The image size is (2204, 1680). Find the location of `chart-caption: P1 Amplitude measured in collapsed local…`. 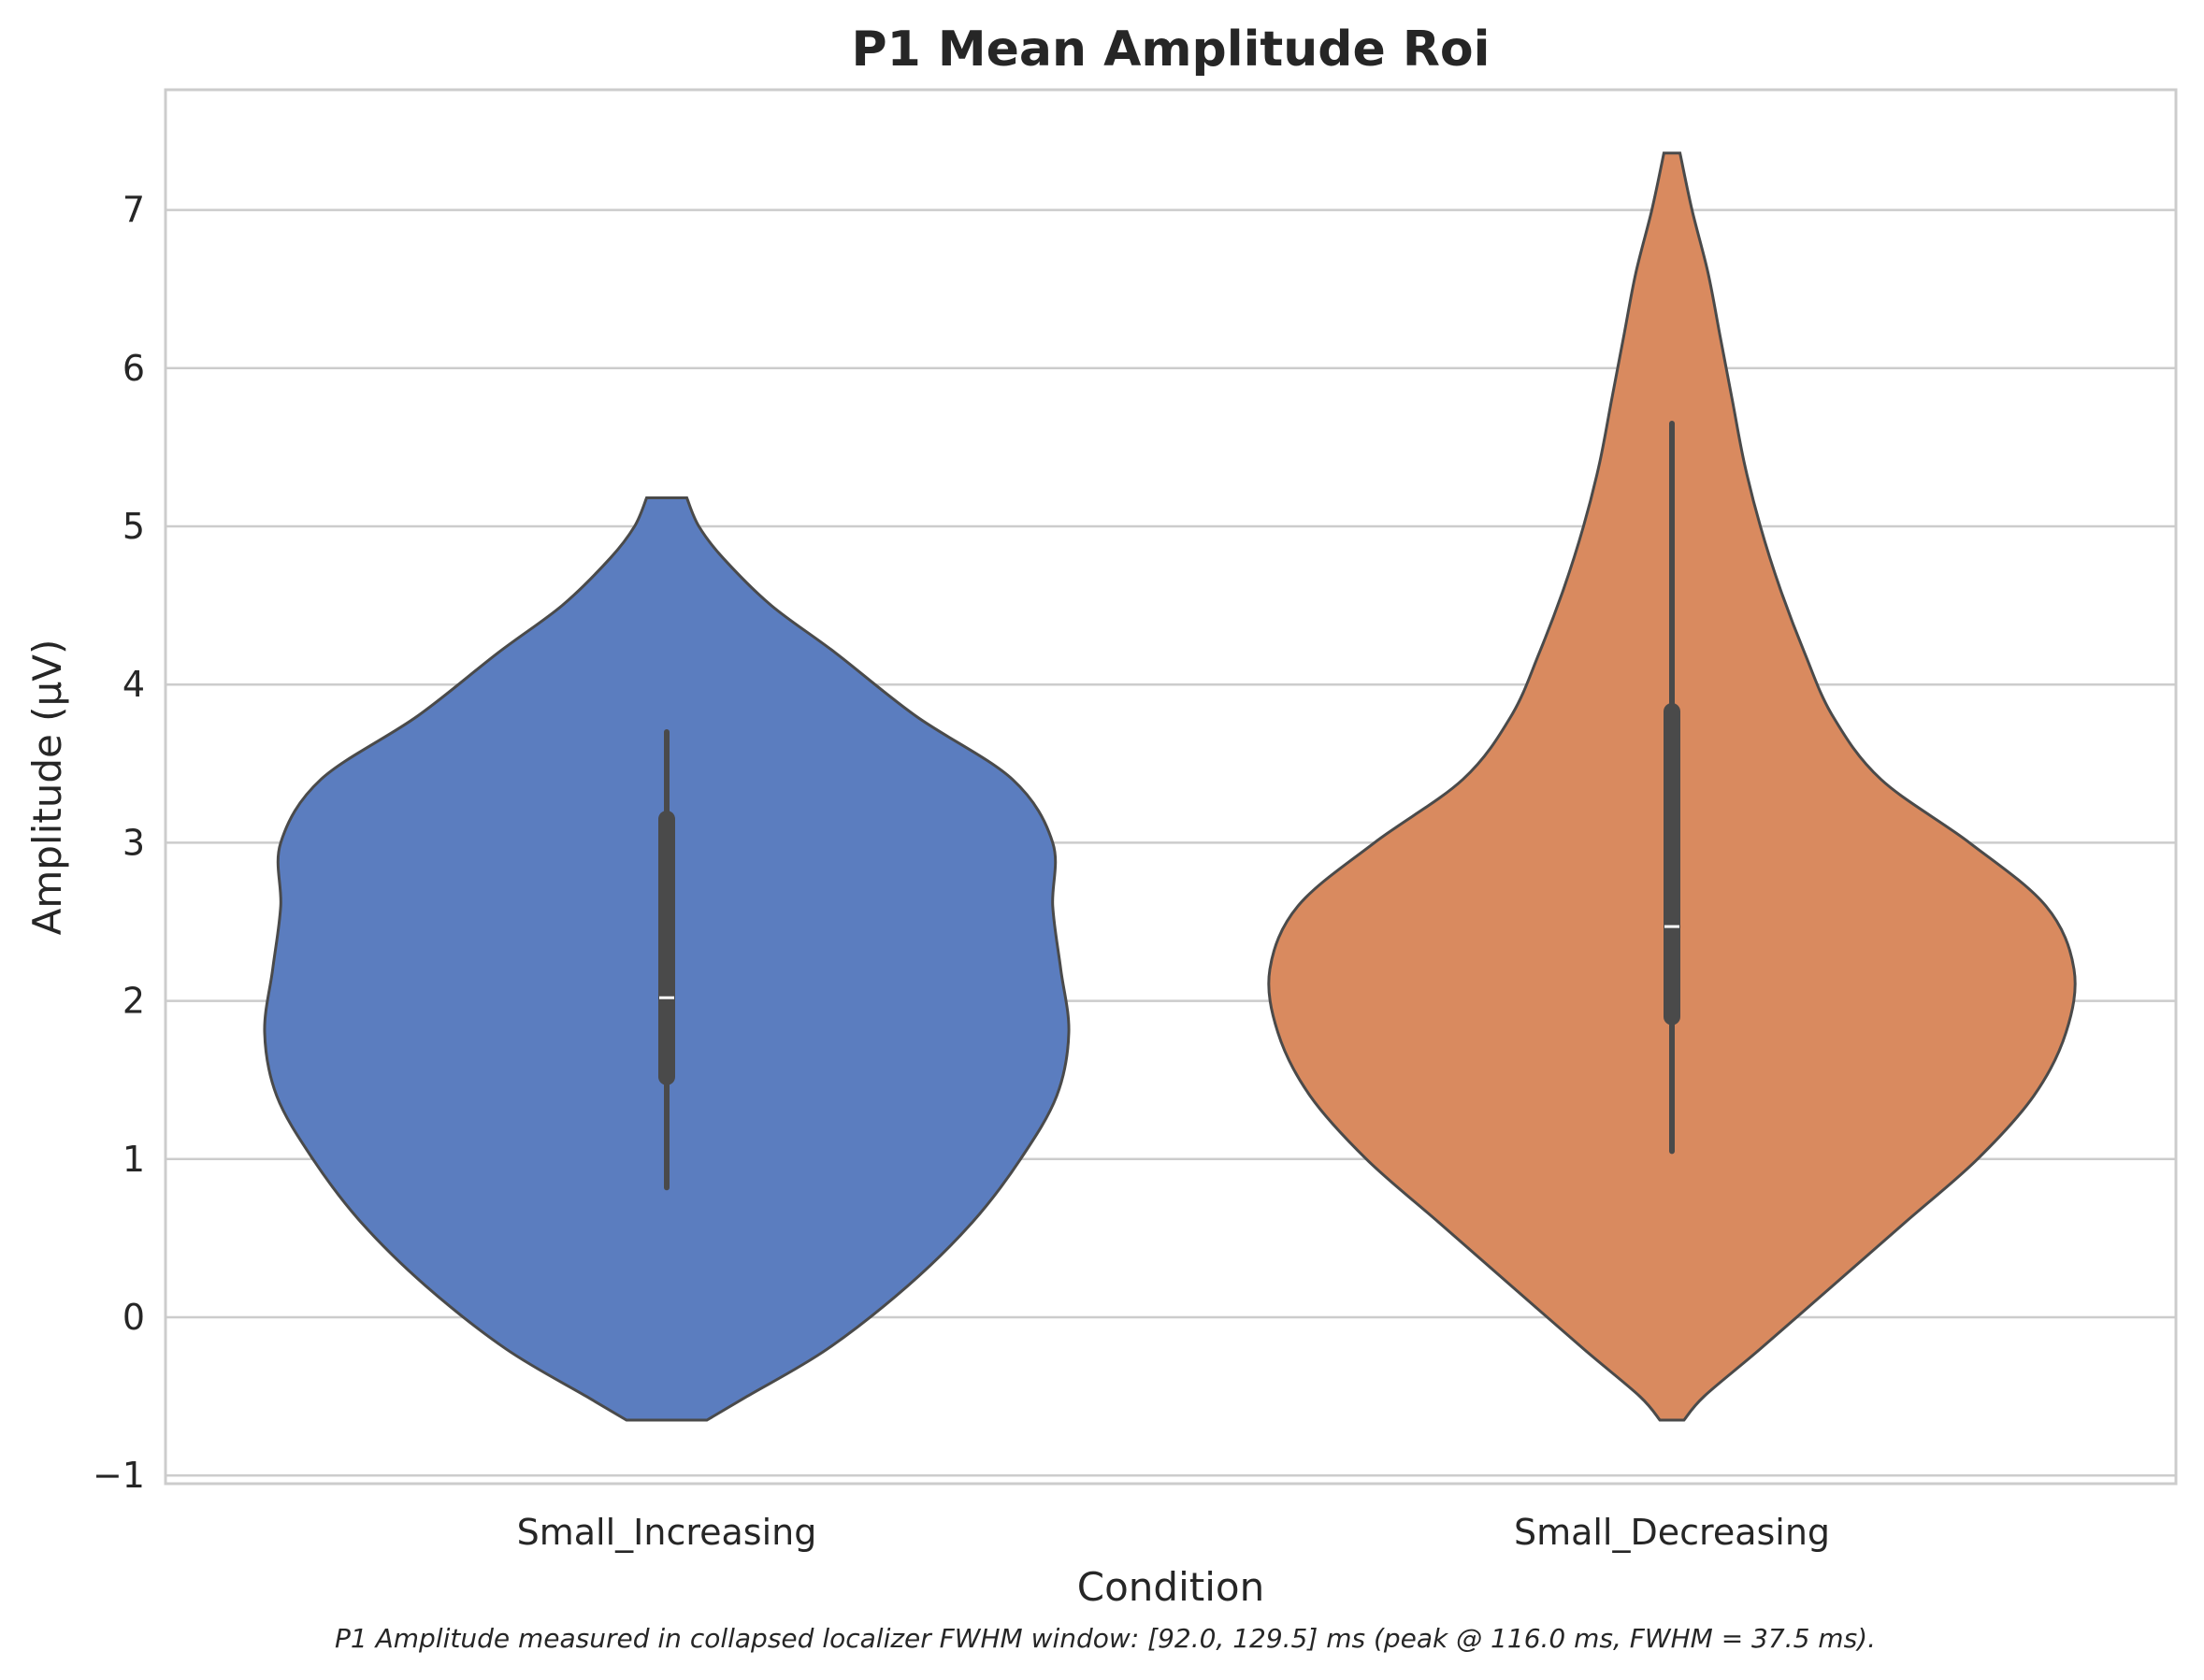

chart-caption: P1 Amplitude measured in collapsed local… is located at coordinates (1105, 1638).